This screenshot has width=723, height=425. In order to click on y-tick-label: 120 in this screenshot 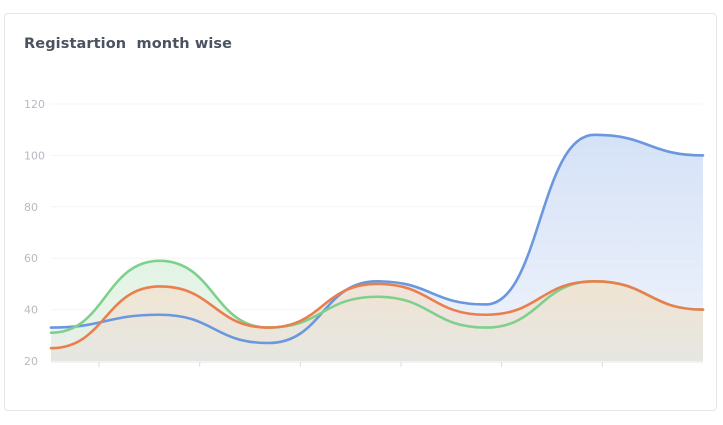, I will do `click(34, 104)`.